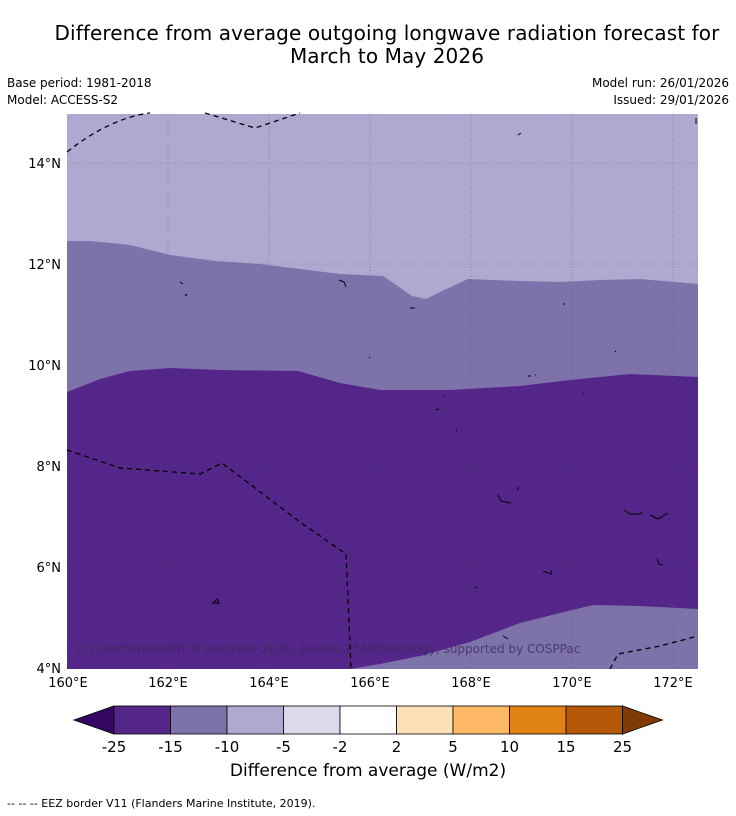  What do you see at coordinates (79, 92) in the screenshot?
I see `meta-left: Base period: 1981-2018 Model: ACCESS-S2` at bounding box center [79, 92].